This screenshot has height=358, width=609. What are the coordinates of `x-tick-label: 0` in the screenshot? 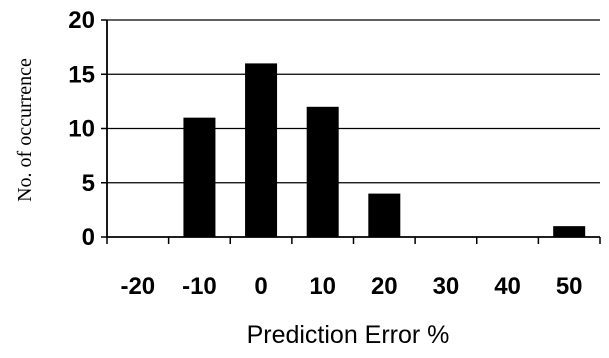 It's located at (260, 286).